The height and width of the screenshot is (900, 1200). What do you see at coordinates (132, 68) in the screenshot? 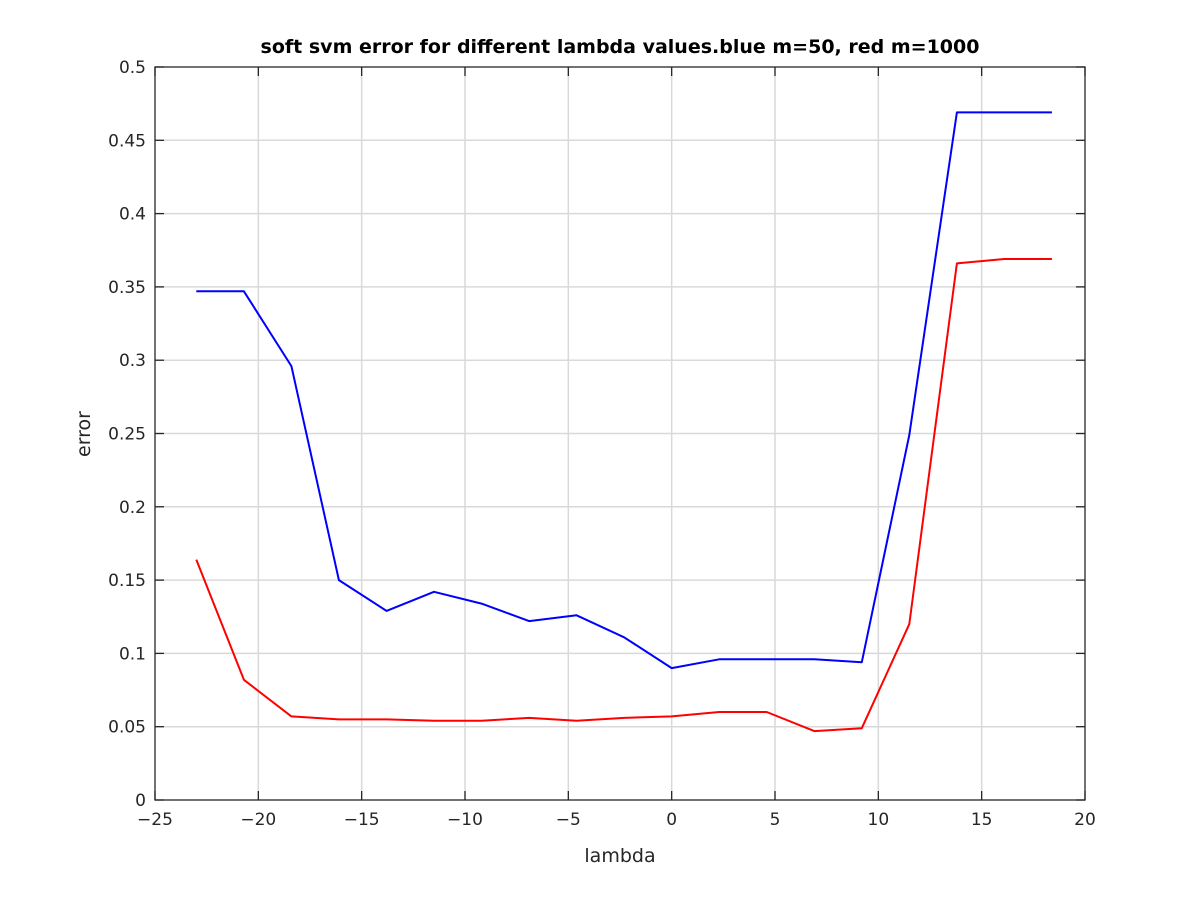
I see `y-tick-label: 0.5` at bounding box center [132, 68].